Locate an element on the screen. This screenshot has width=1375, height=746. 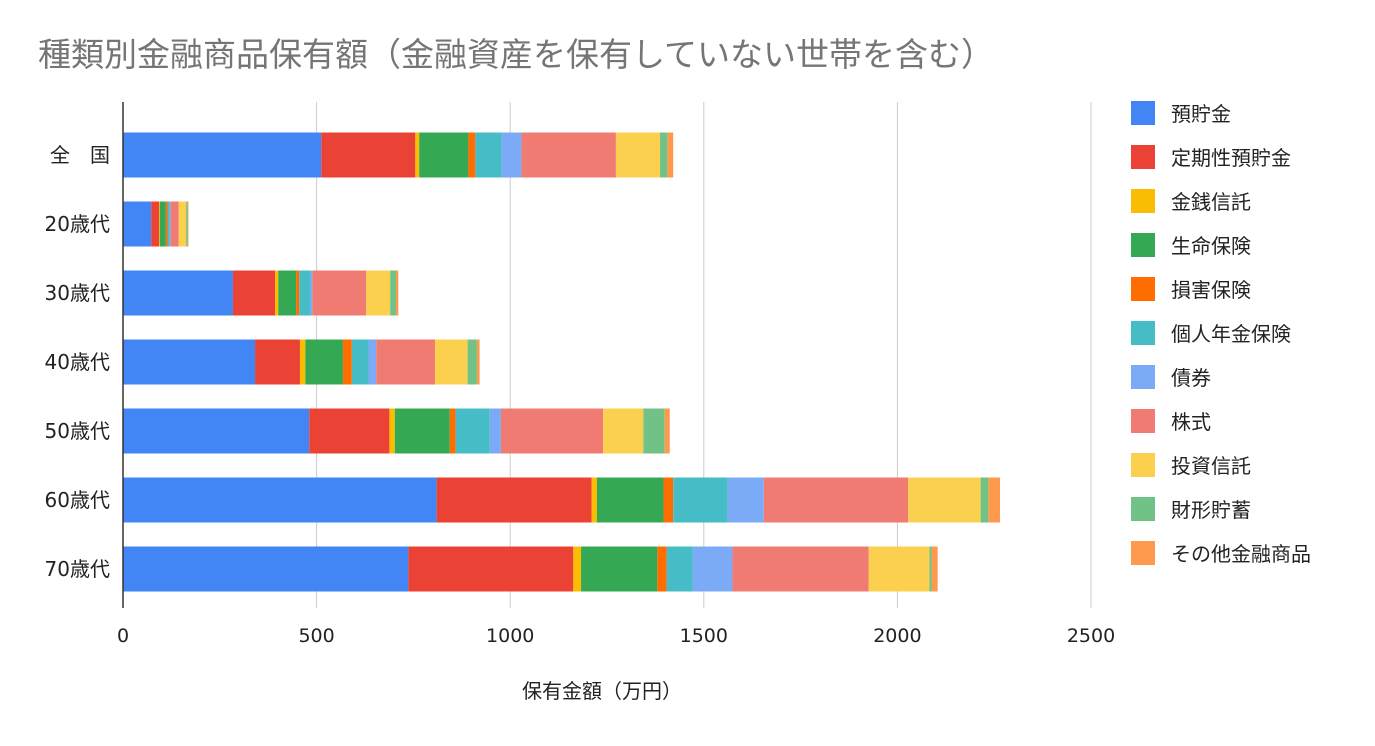
legend-label: 個人年金保険 is located at coordinates (1231, 334).